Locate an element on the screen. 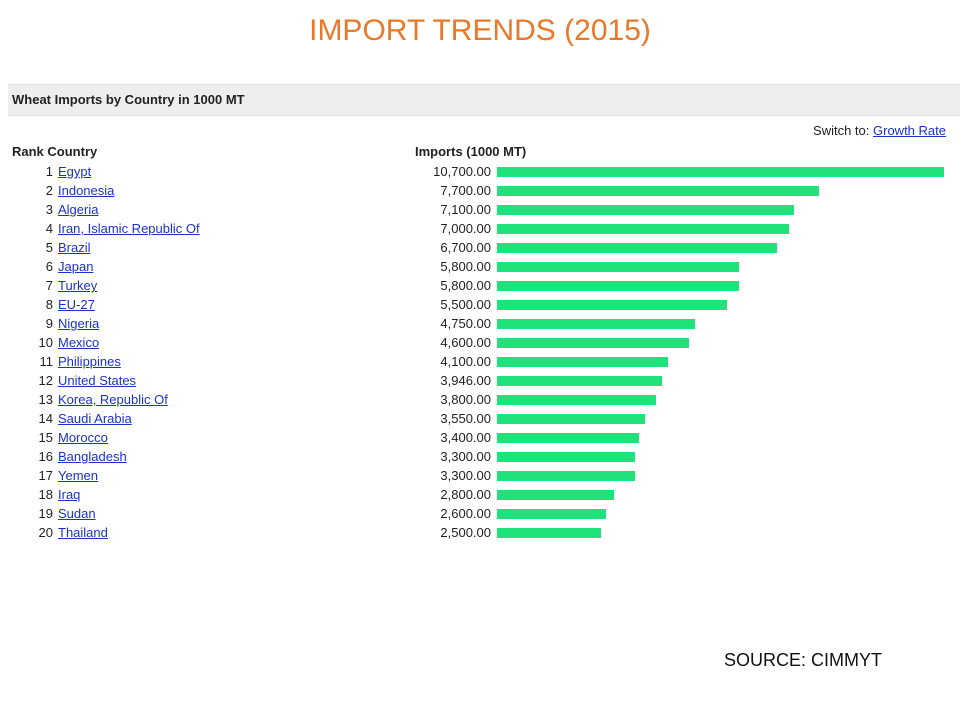 The width and height of the screenshot is (960, 720). value-label: 3,946.00 is located at coordinates (465, 380).